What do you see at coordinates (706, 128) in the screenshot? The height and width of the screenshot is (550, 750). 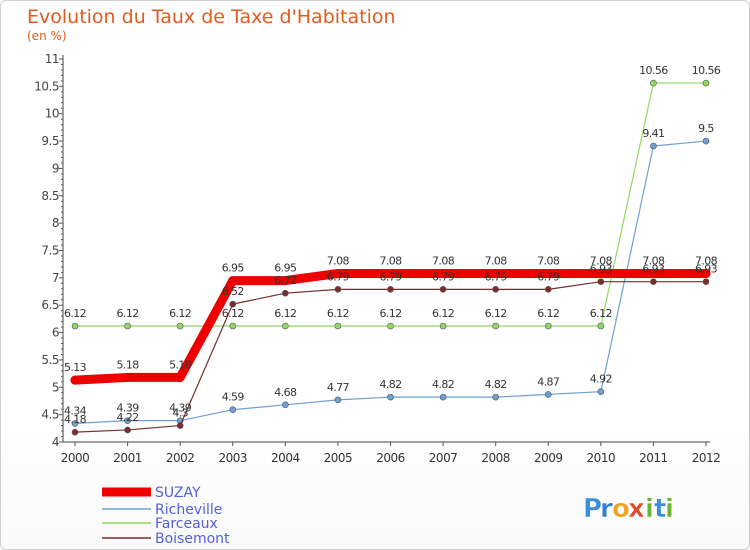 I see `data-label: 9.5` at bounding box center [706, 128].